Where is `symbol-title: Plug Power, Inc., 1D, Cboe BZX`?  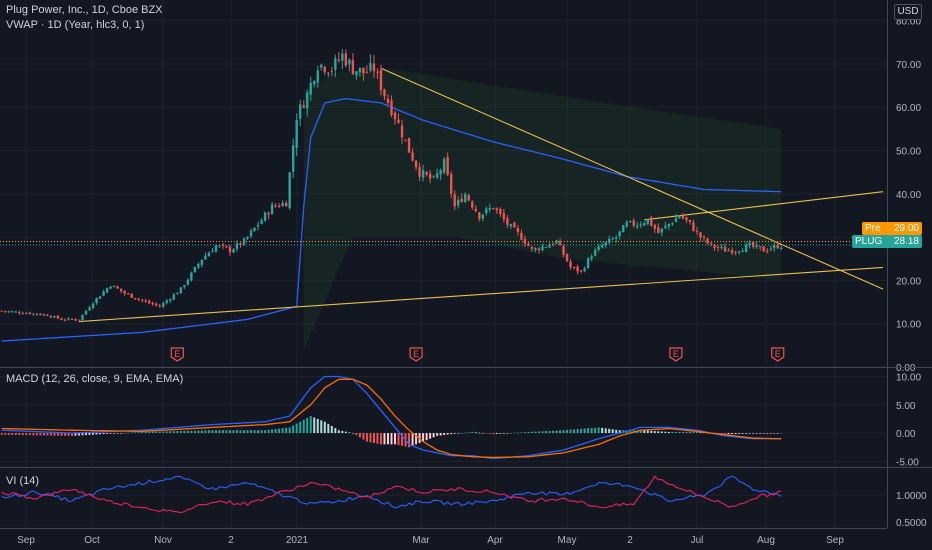
symbol-title: Plug Power, Inc., 1D, Cboe BZX is located at coordinates (84, 10).